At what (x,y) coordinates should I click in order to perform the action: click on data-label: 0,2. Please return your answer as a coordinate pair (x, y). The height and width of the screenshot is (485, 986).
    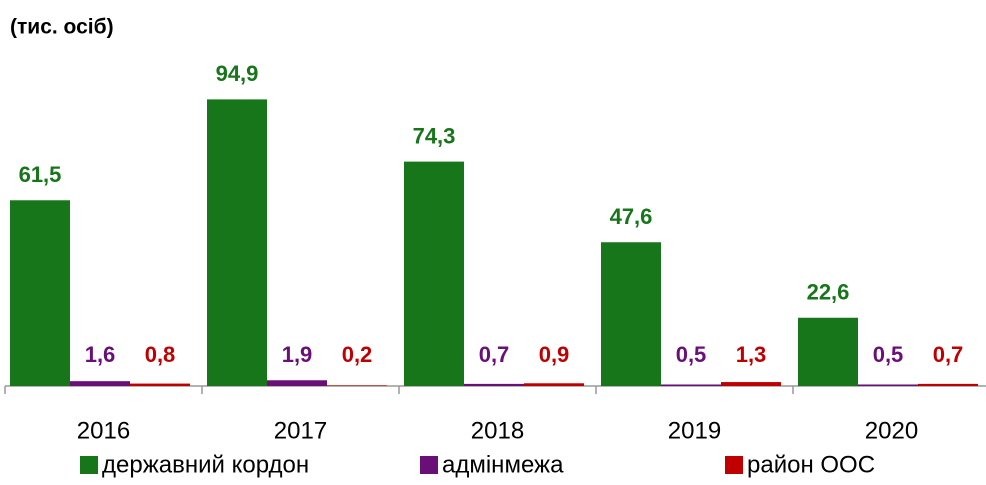
    Looking at the image, I should click on (357, 354).